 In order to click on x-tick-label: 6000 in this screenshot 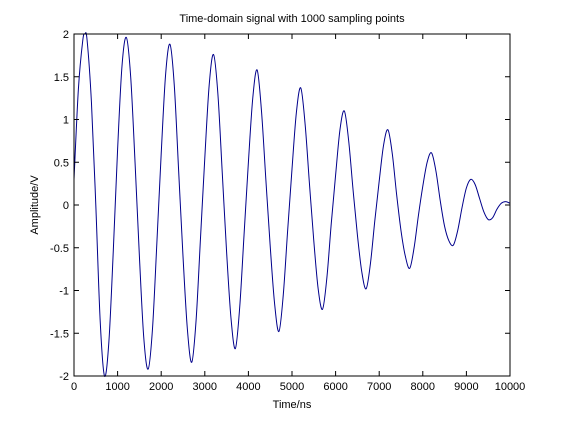, I will do `click(335, 387)`.